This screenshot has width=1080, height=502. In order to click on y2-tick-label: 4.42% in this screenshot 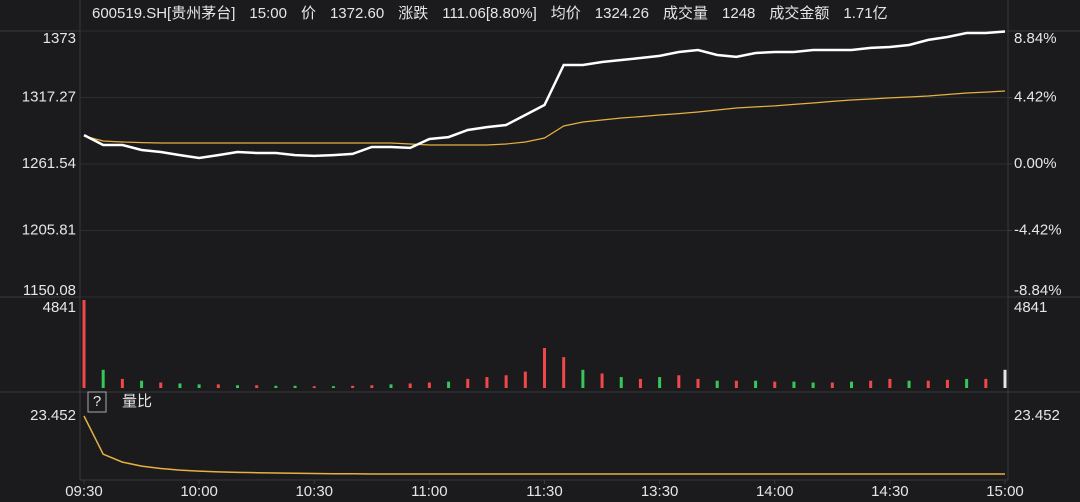, I will do `click(1035, 96)`.